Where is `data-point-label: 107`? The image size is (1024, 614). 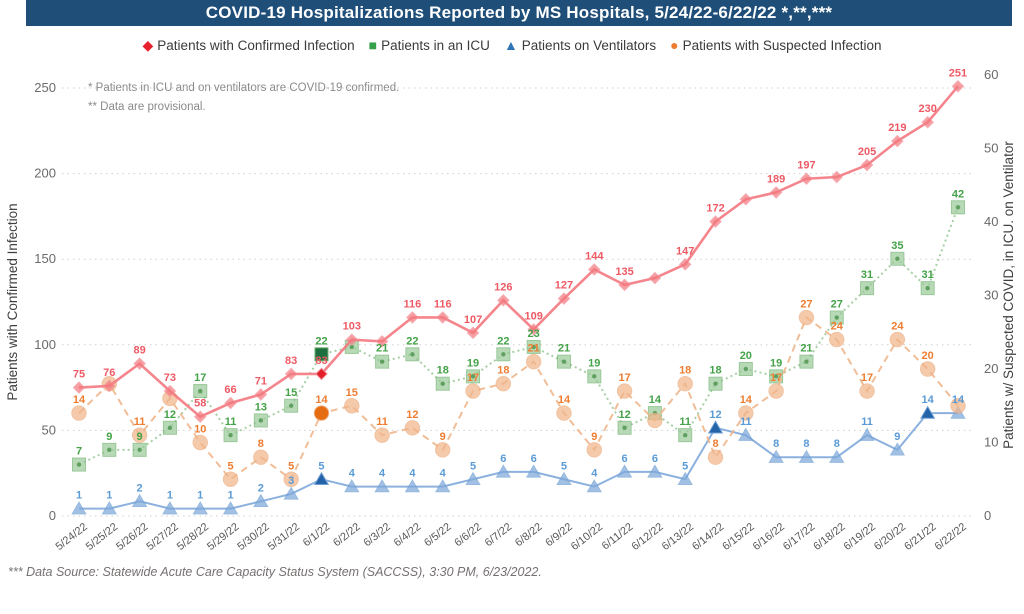 data-point-label: 107 is located at coordinates (473, 320).